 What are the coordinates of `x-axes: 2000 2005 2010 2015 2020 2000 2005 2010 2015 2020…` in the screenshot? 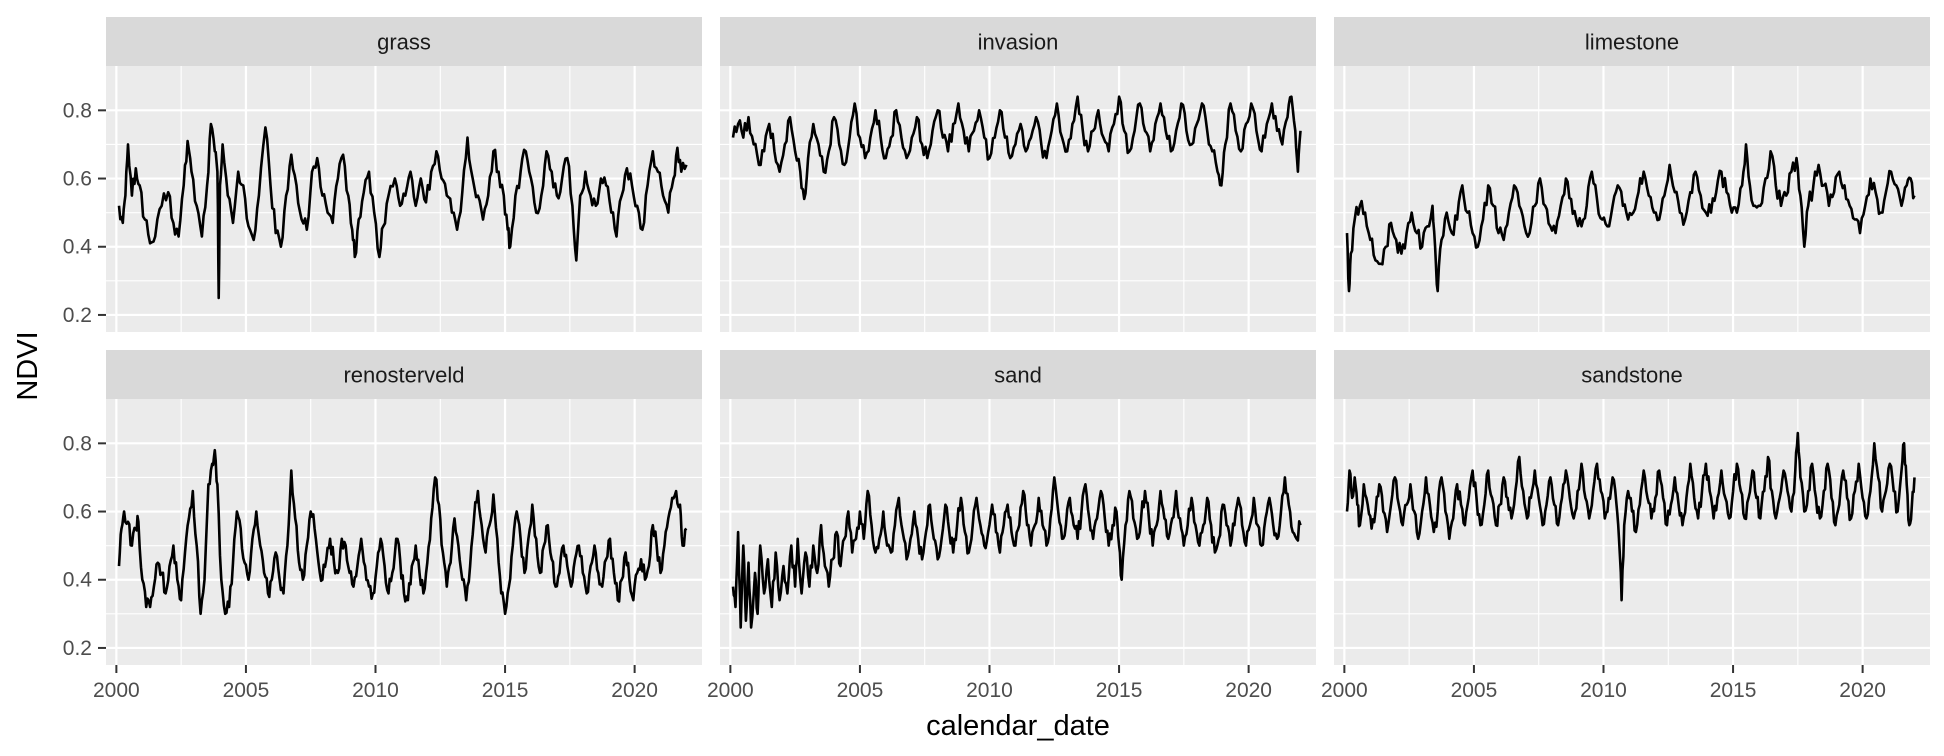 It's located at (989, 683).